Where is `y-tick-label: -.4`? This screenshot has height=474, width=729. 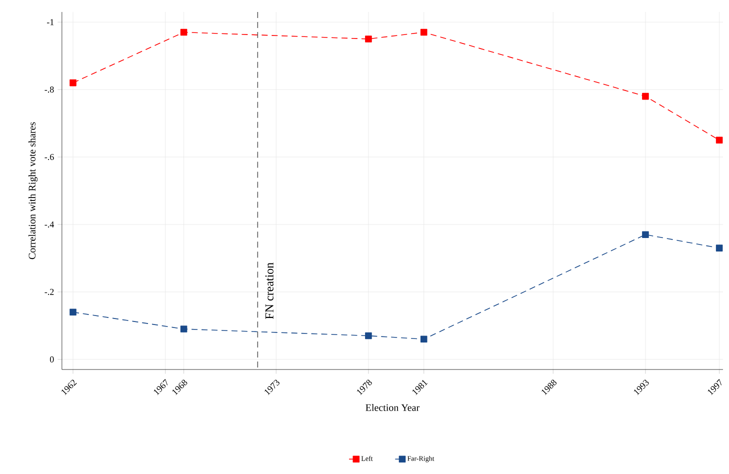 y-tick-label: -.4 is located at coordinates (49, 224).